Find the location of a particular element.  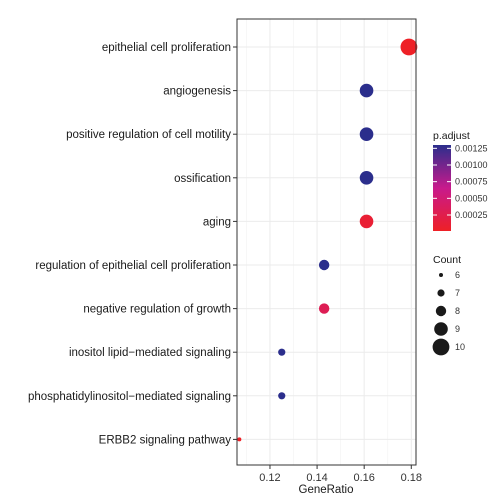

category-label: ossification is located at coordinates (202, 179).